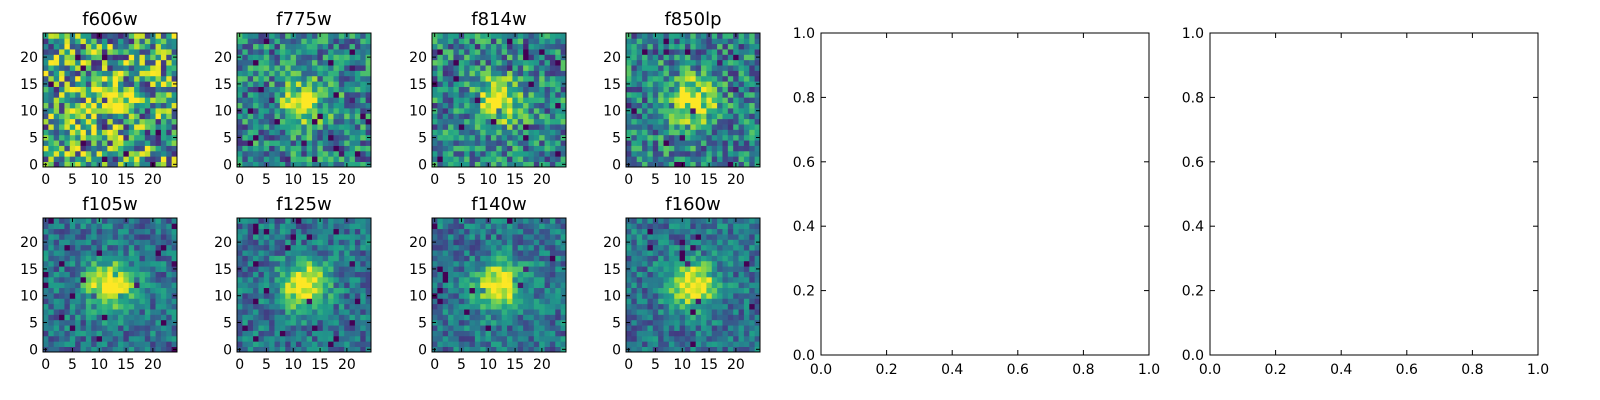 The height and width of the screenshot is (400, 1600). What do you see at coordinates (418, 243) in the screenshot?
I see `y-tick-label: 20` at bounding box center [418, 243].